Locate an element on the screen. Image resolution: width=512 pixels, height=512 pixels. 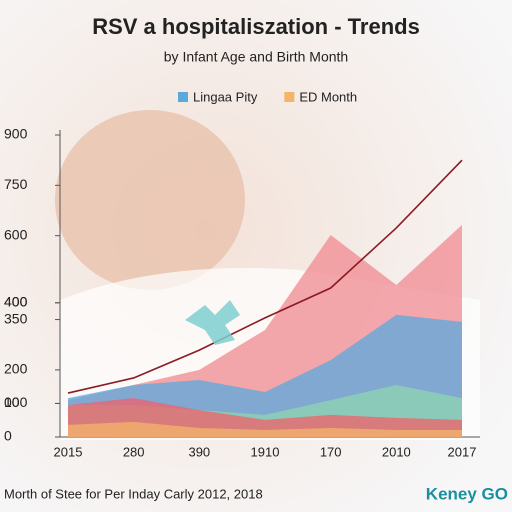
chart-title: RSV a hospitaliszation - Trends is located at coordinates (256, 26).